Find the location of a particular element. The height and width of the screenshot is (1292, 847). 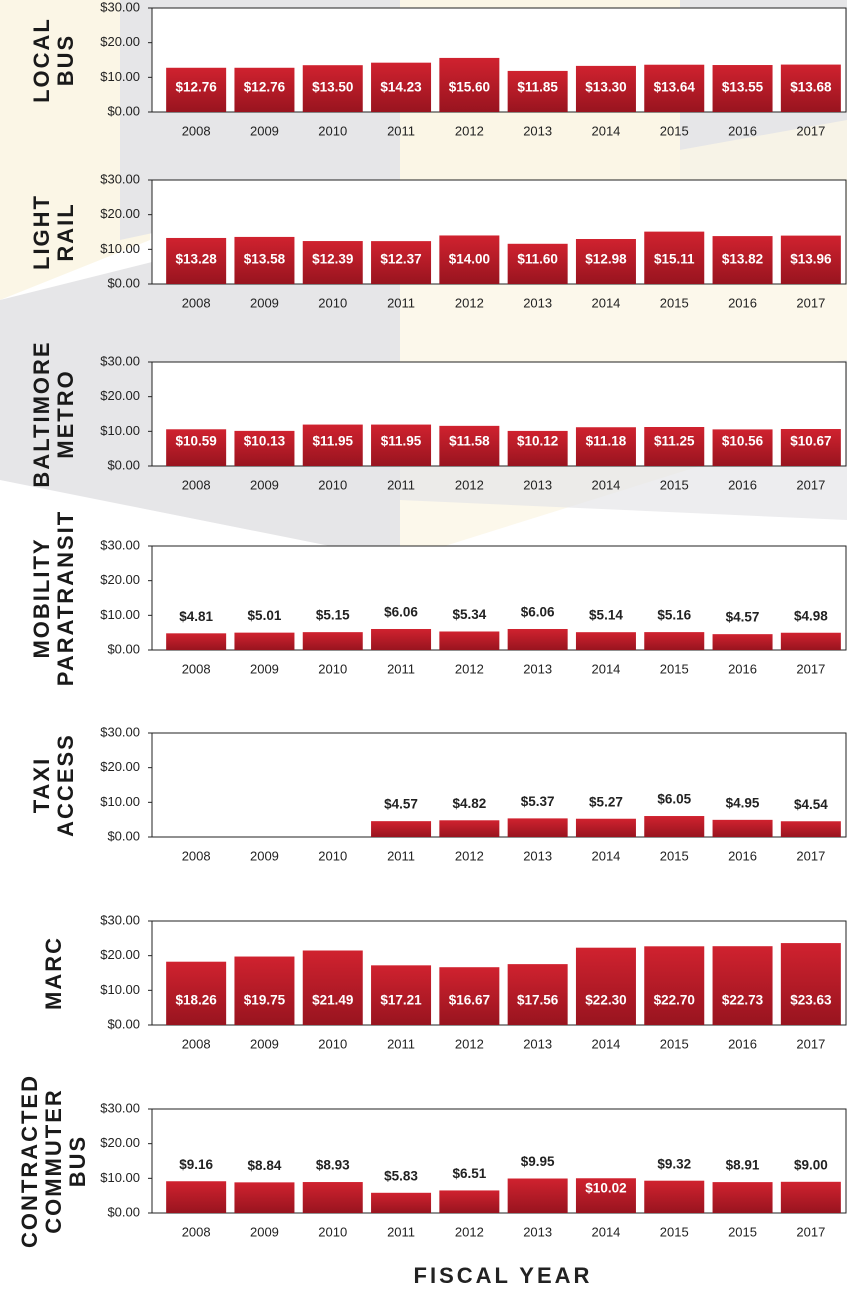

value-label: $5.27 is located at coordinates (606, 801).